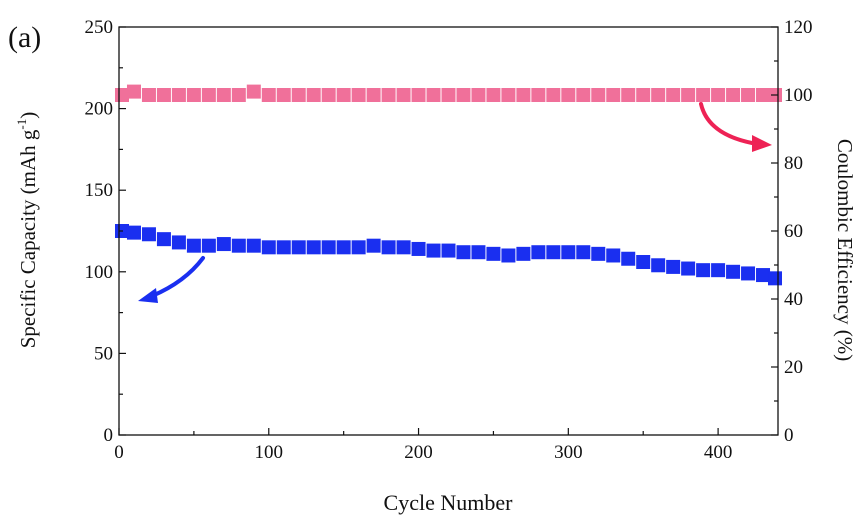 The image size is (857, 518). I want to click on series-1-right, so click(448, 93).